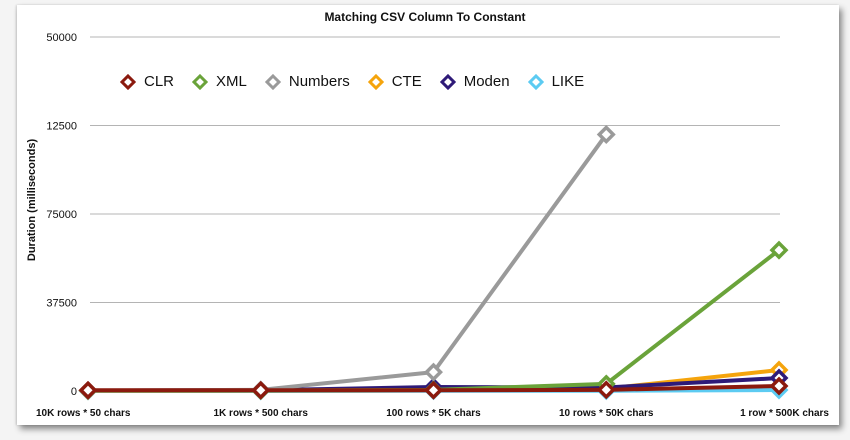 This screenshot has height=440, width=850. I want to click on legend-label: LIKE, so click(568, 81).